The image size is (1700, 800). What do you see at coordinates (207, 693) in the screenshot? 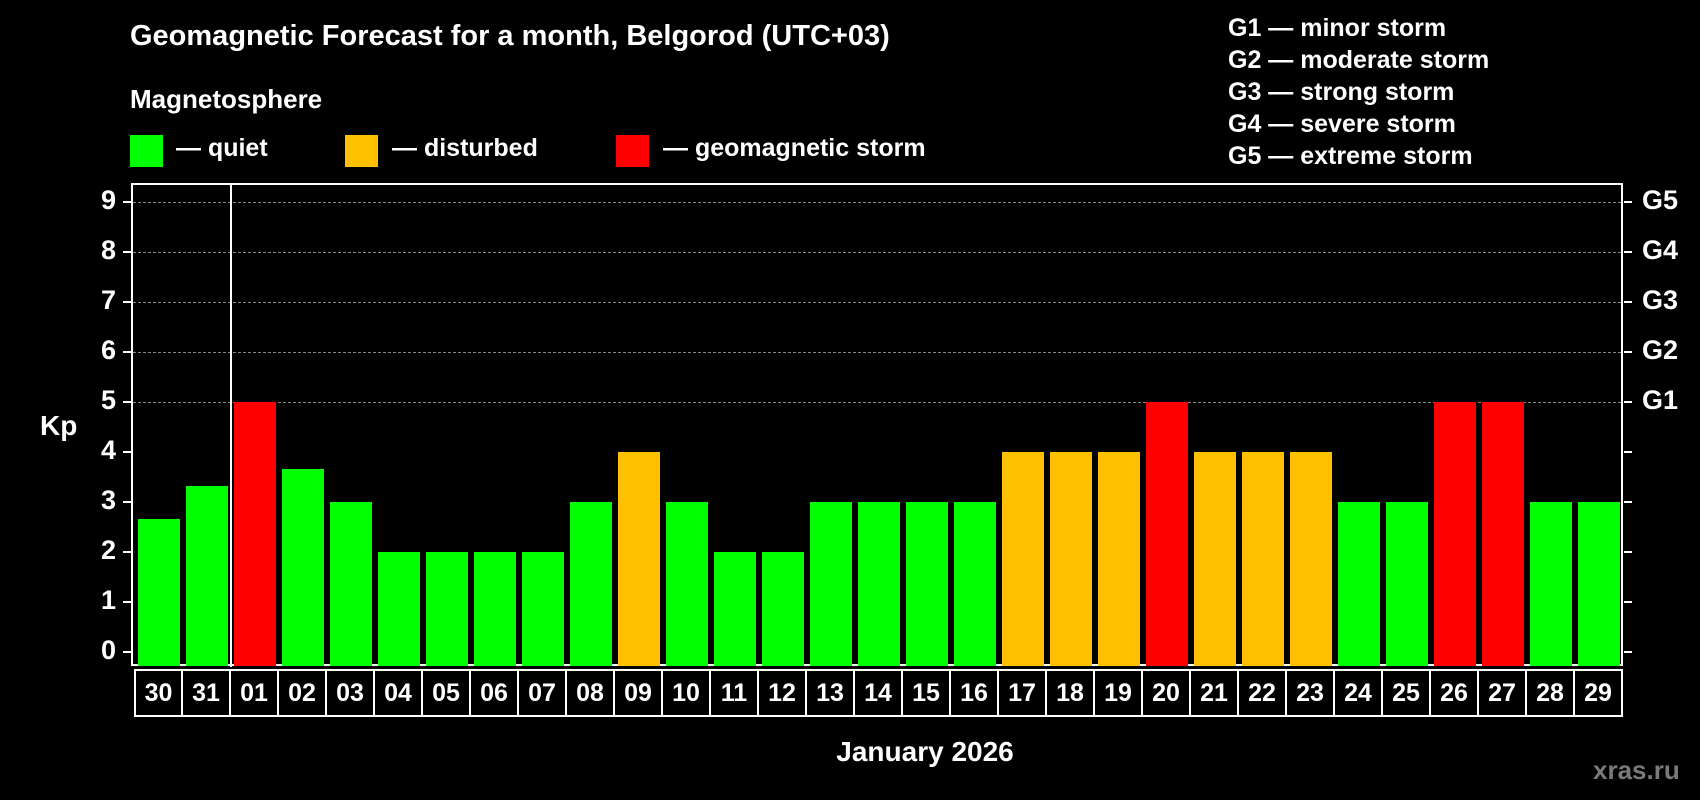
I see `date-label-31: 31` at bounding box center [207, 693].